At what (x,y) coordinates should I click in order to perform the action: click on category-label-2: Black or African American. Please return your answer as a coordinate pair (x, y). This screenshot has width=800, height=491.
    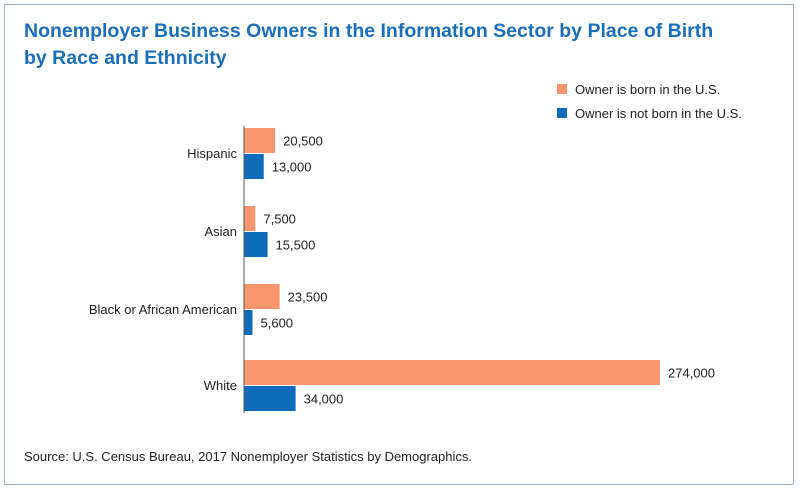
    Looking at the image, I should click on (163, 309).